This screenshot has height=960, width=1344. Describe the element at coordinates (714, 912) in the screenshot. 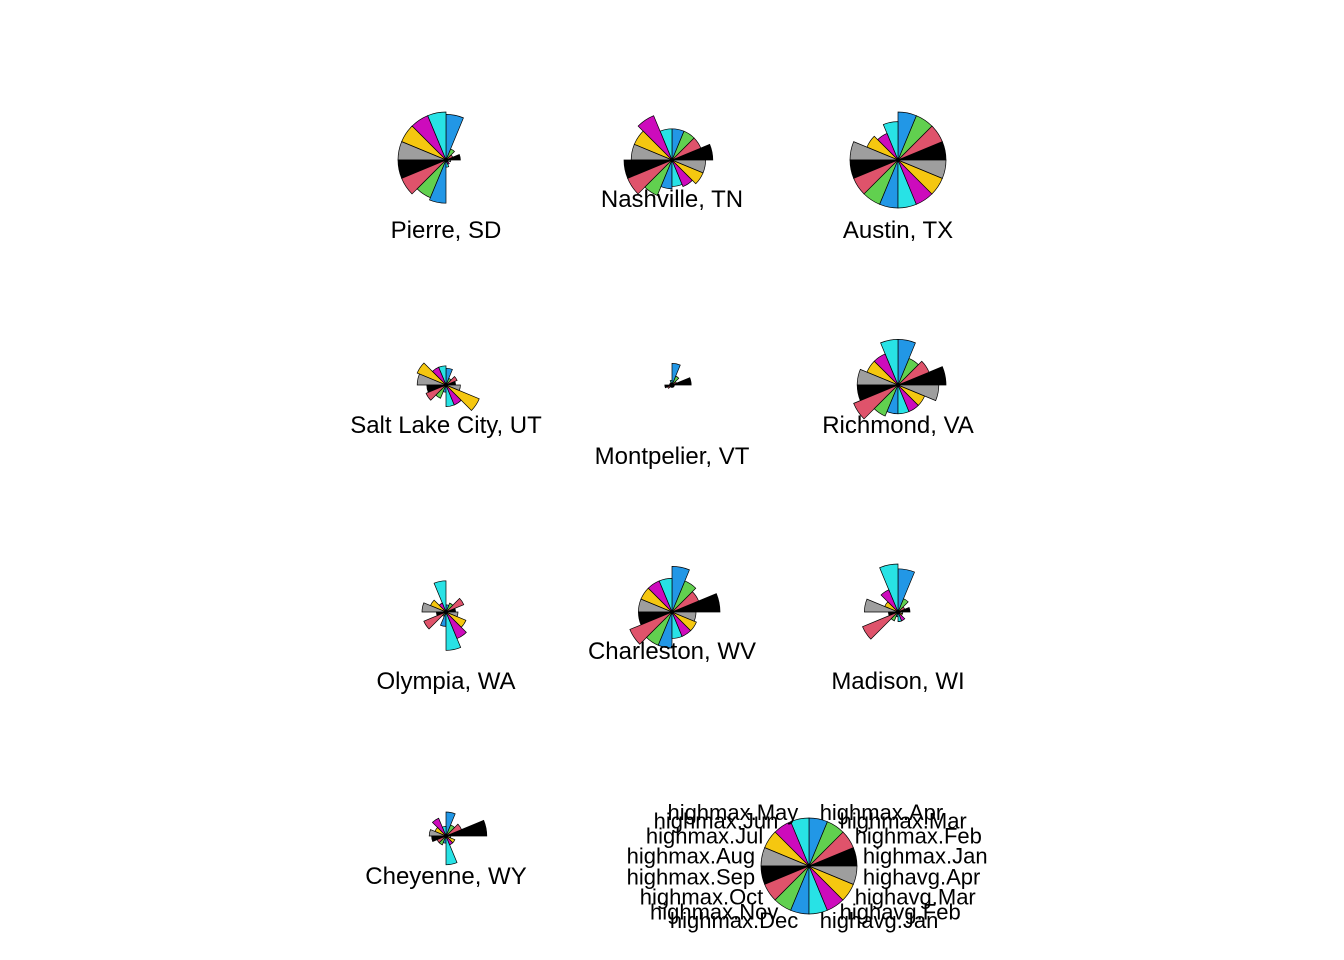

I see `key-label: highmax.Nov` at that location.